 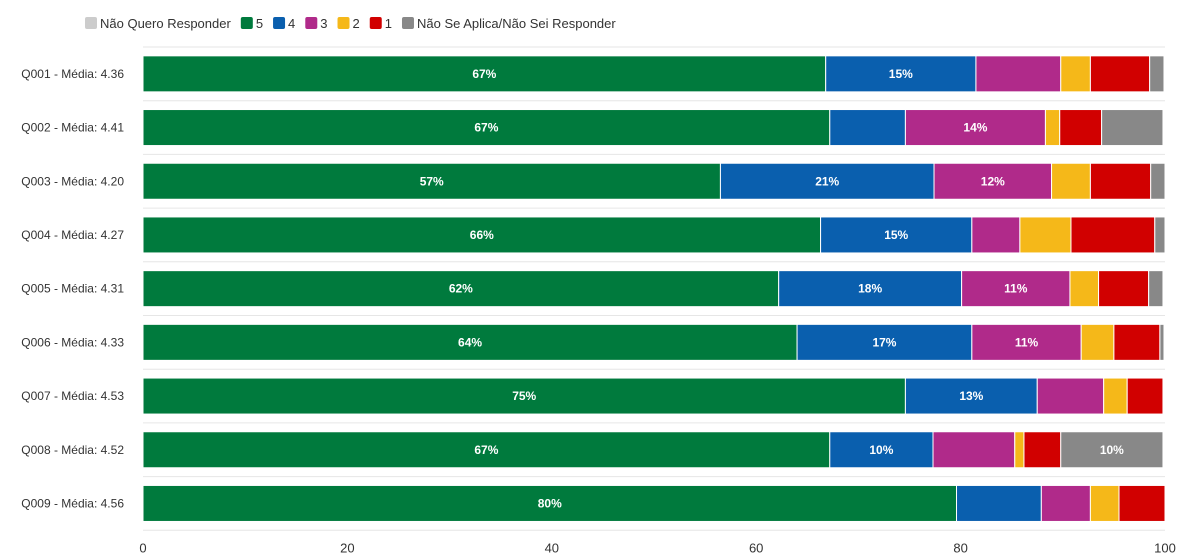 What do you see at coordinates (508, 23) in the screenshot?
I see `legend-item: Não Se Aplica/Não Sei Responder` at bounding box center [508, 23].